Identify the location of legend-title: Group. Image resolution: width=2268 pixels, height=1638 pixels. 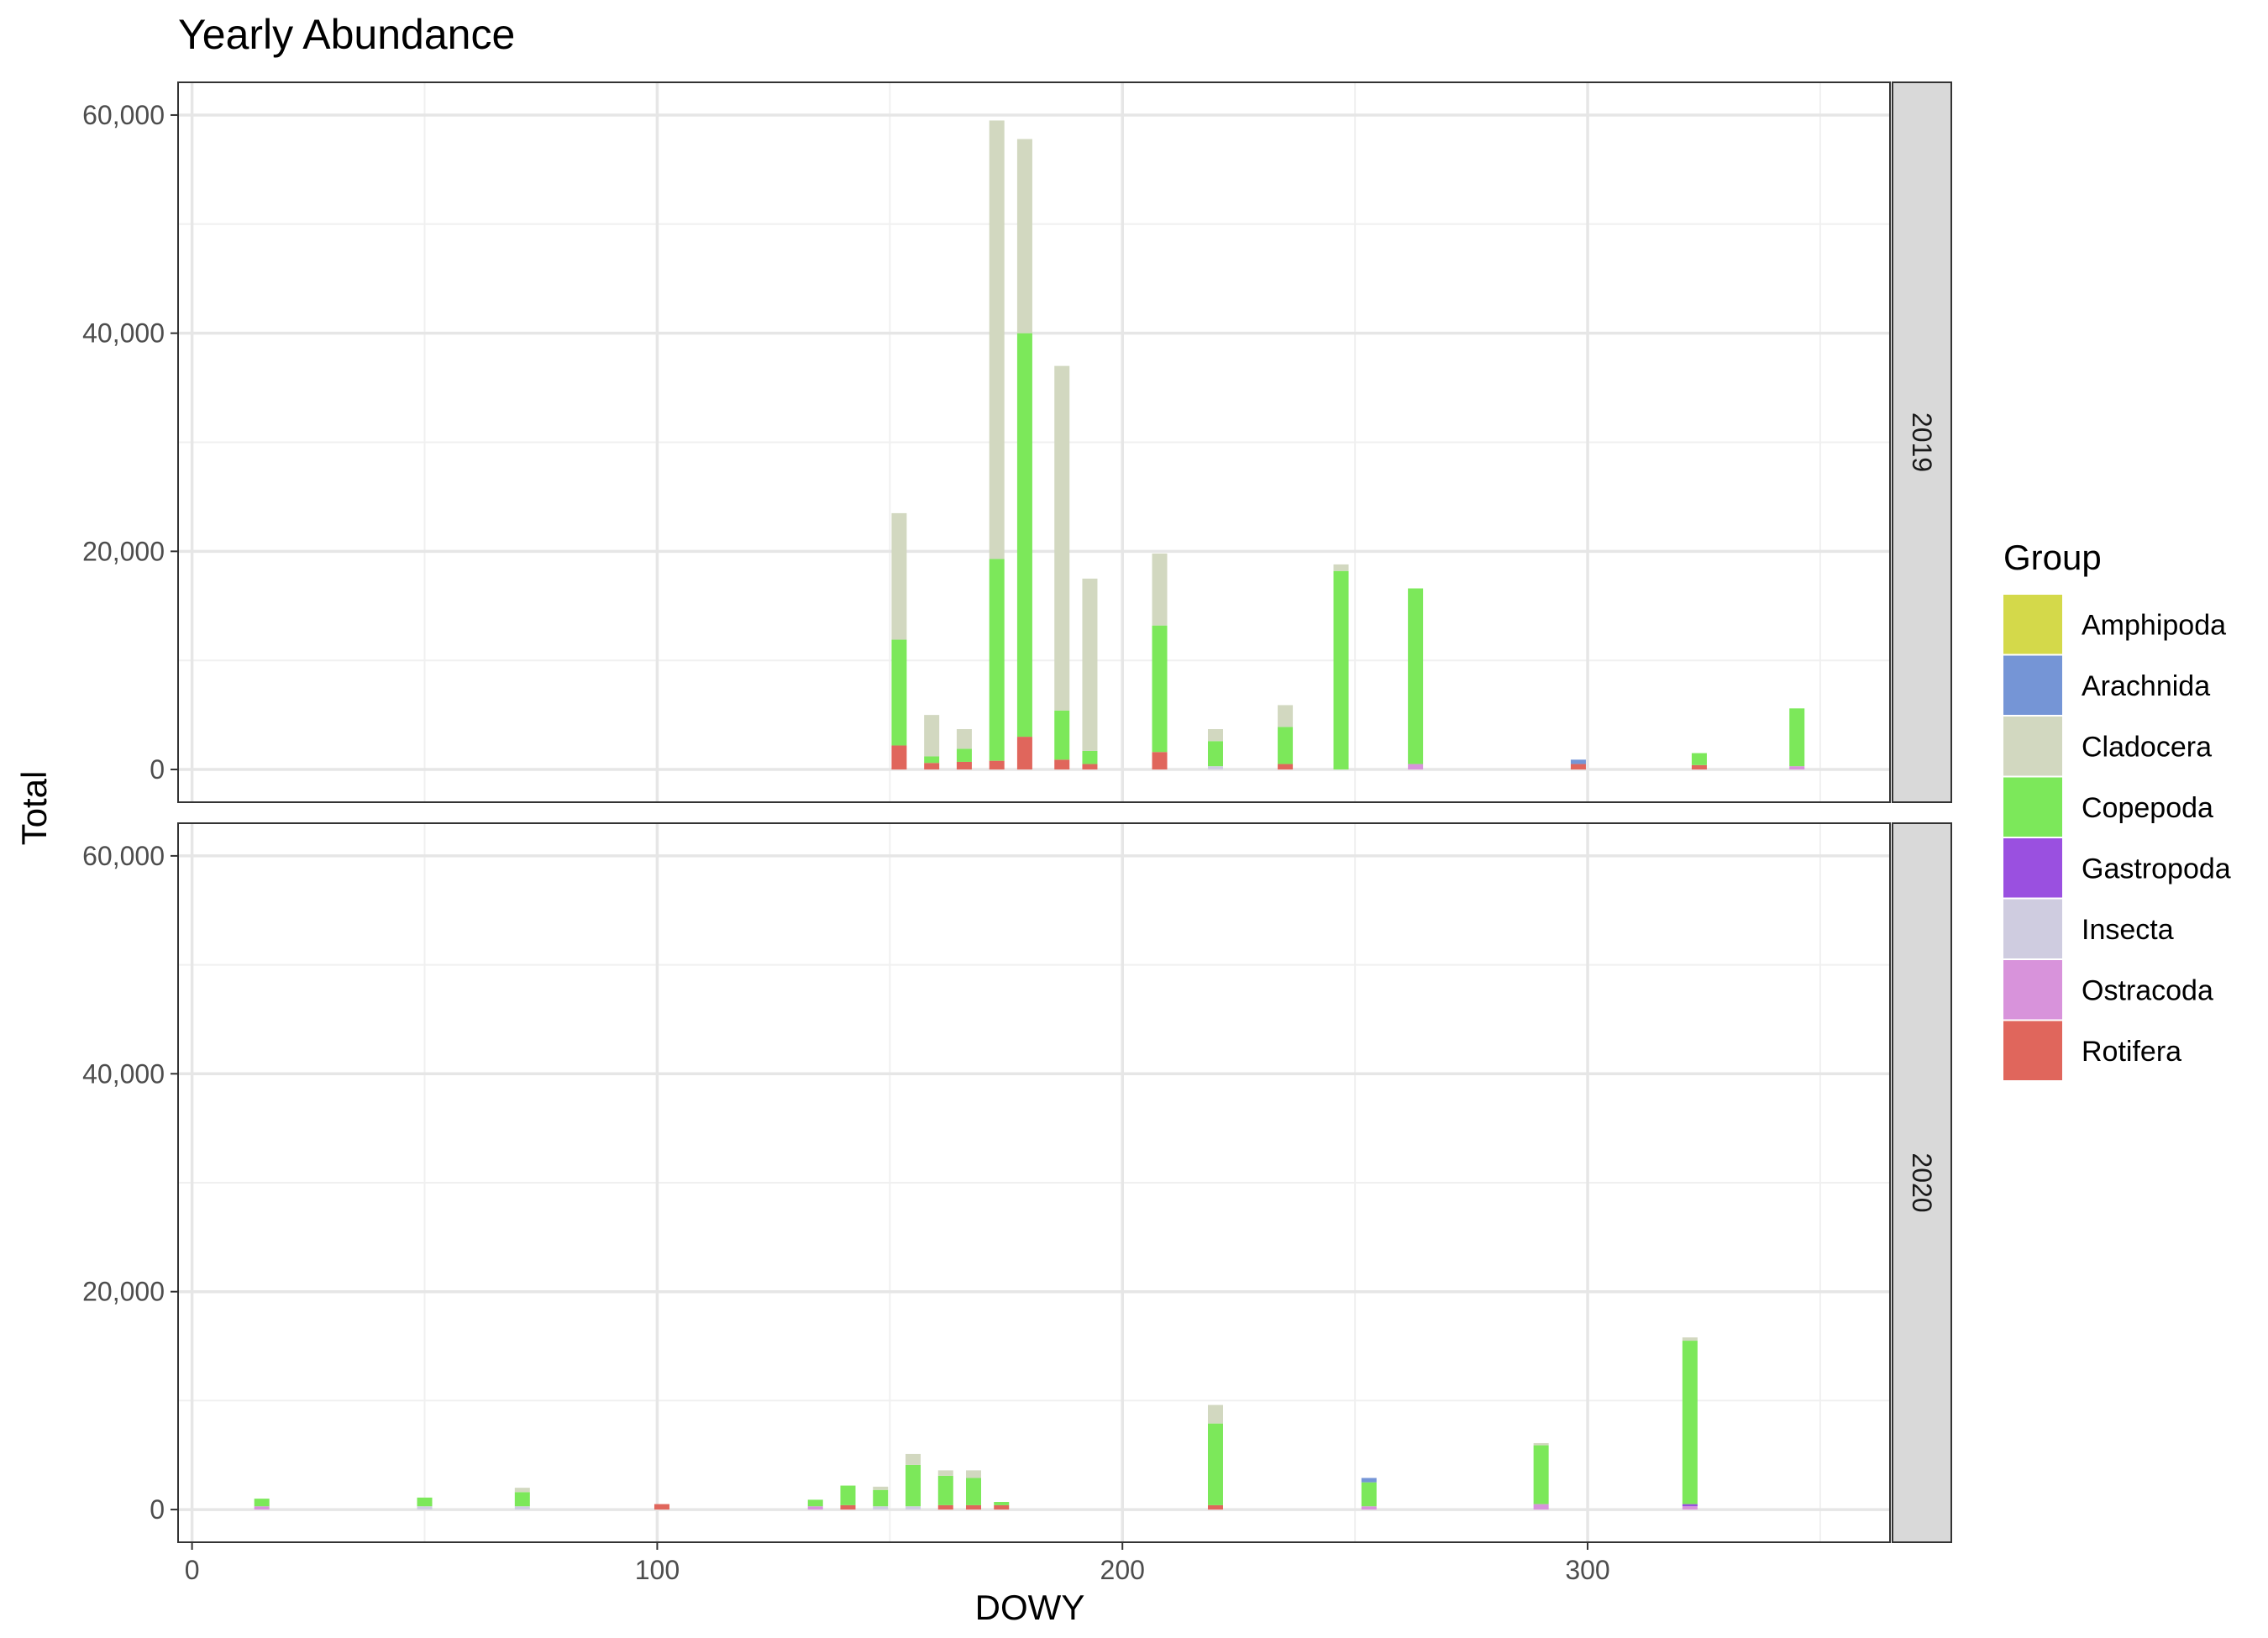
(2052, 557).